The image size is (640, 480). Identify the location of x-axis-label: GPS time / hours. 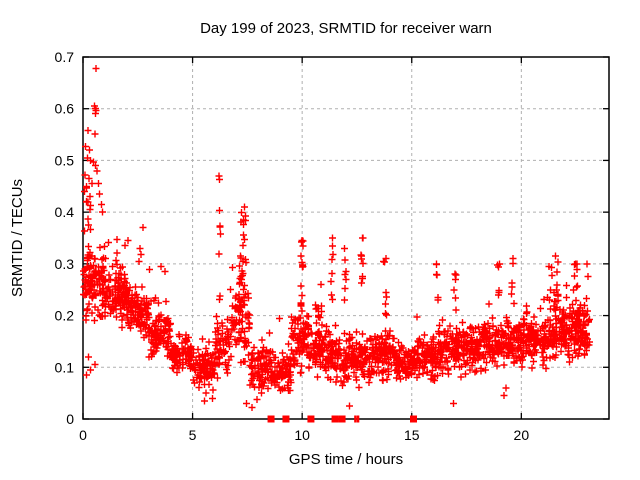
(346, 459).